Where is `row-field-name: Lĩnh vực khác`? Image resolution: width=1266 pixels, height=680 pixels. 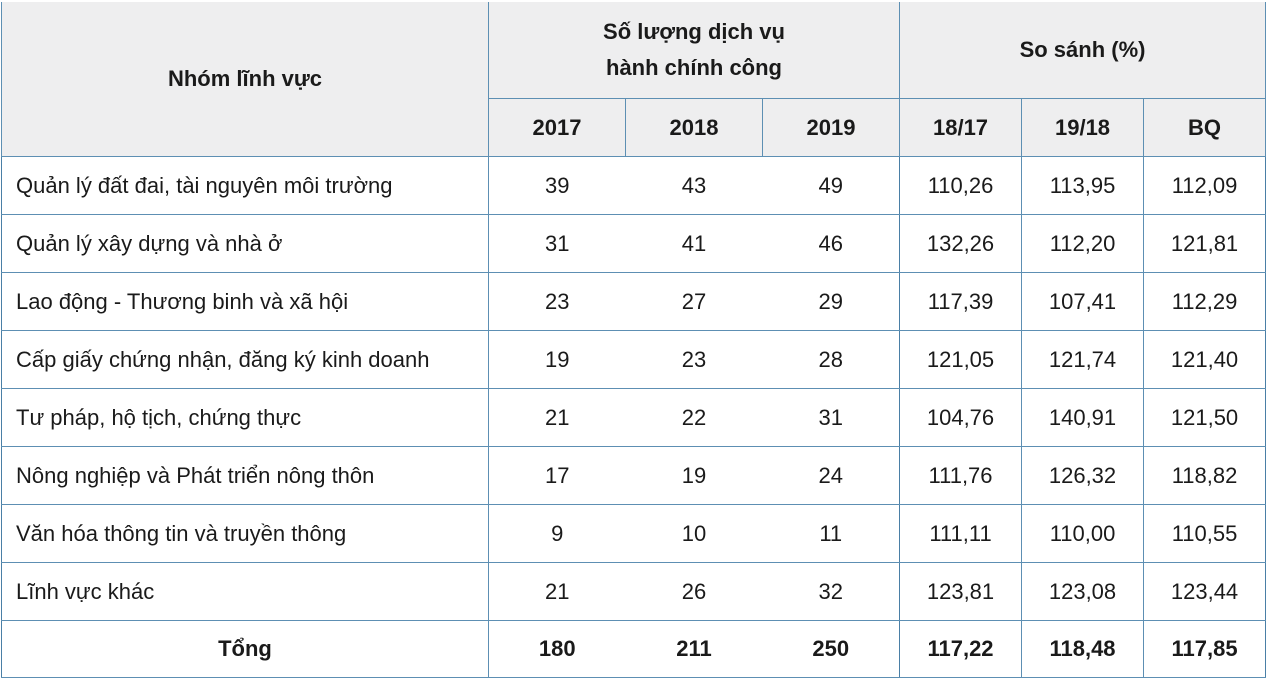 row-field-name: Lĩnh vực khác is located at coordinates (245, 591).